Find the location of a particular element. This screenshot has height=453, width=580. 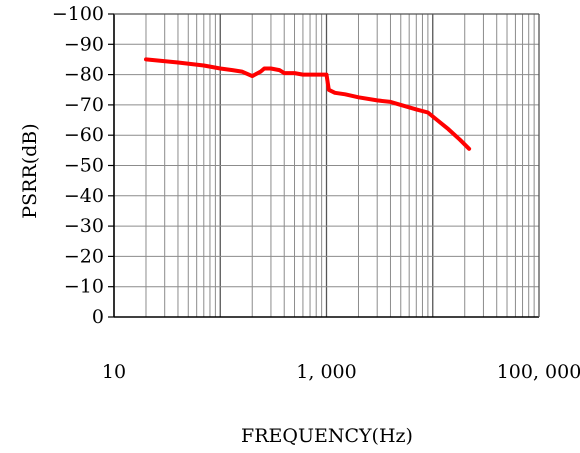

y-tick-label: −60 is located at coordinates (84, 135).